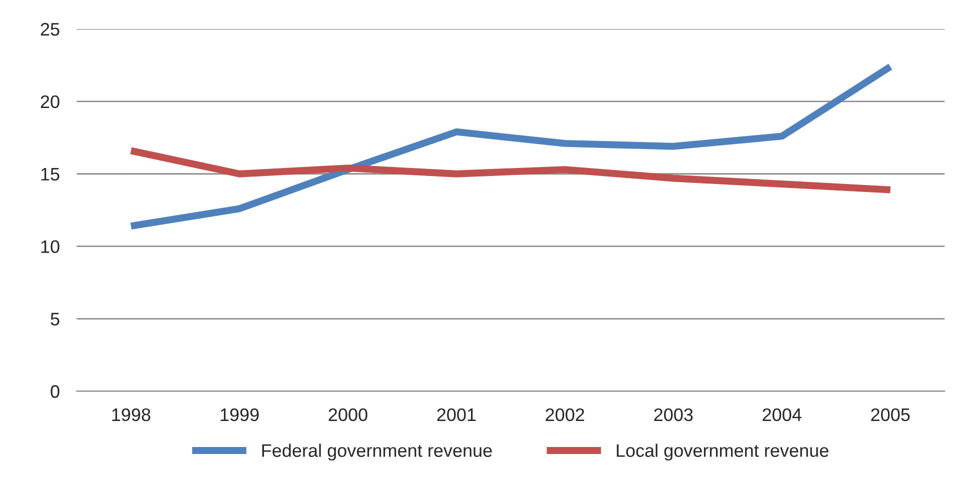 Image resolution: width=959 pixels, height=483 pixels. What do you see at coordinates (890, 415) in the screenshot?
I see `x-tick-label: 2005` at bounding box center [890, 415].